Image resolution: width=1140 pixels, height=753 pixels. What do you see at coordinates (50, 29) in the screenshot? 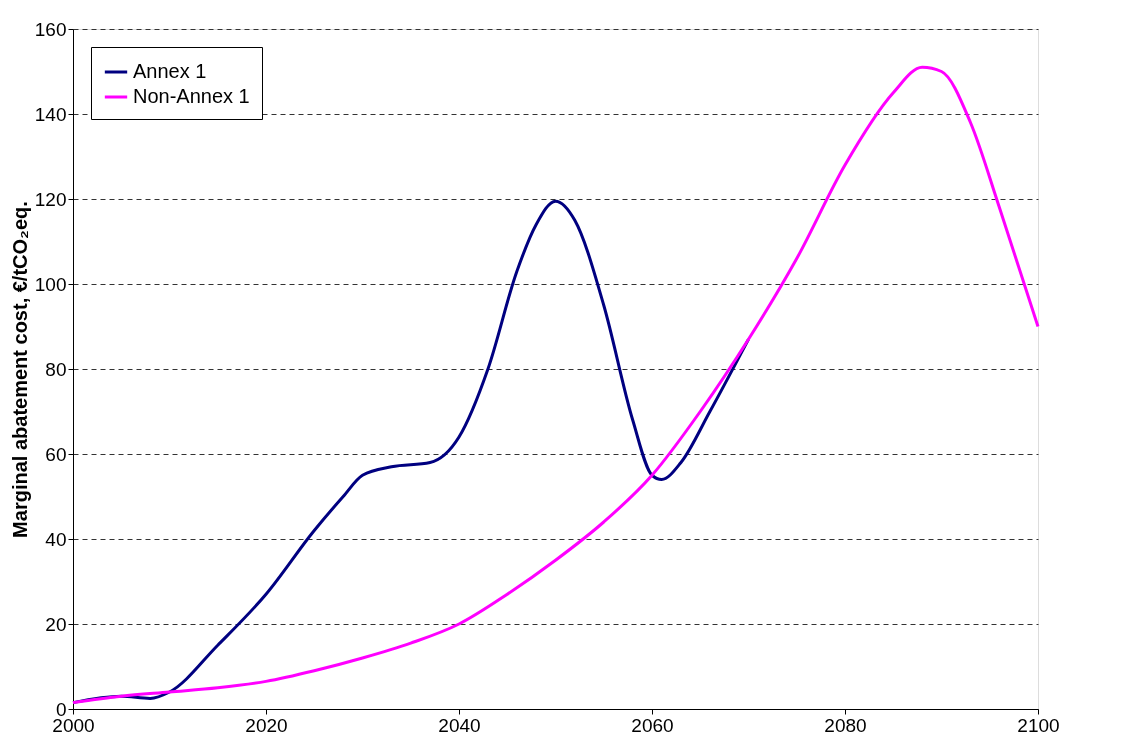
I see `y-tick-label: 160` at bounding box center [50, 29].